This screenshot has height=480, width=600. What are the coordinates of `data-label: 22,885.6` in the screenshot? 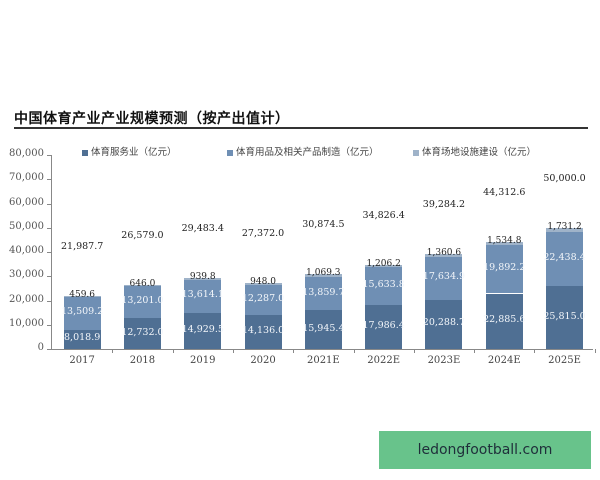 It's located at (504, 320).